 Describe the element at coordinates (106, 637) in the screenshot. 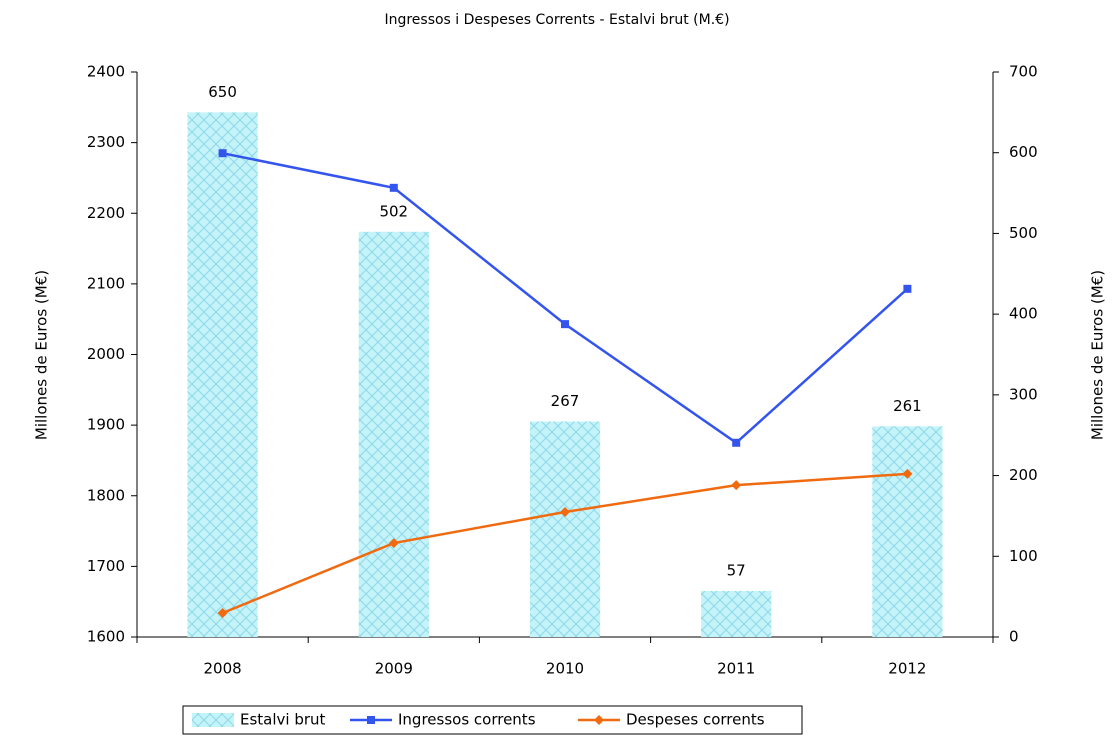

I see `y-tick-label: 1600` at that location.